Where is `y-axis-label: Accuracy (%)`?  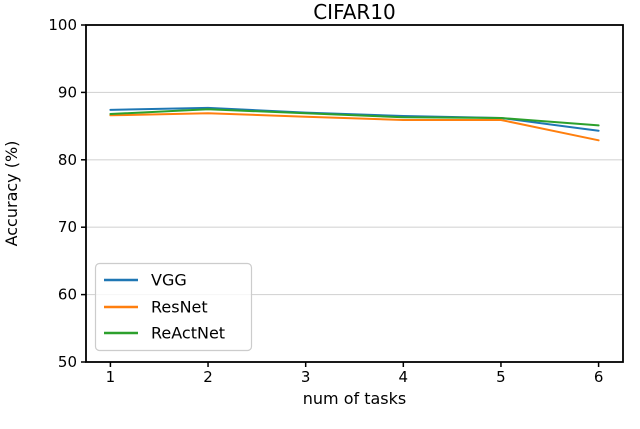
y-axis-label: Accuracy (%) is located at coordinates (11, 194).